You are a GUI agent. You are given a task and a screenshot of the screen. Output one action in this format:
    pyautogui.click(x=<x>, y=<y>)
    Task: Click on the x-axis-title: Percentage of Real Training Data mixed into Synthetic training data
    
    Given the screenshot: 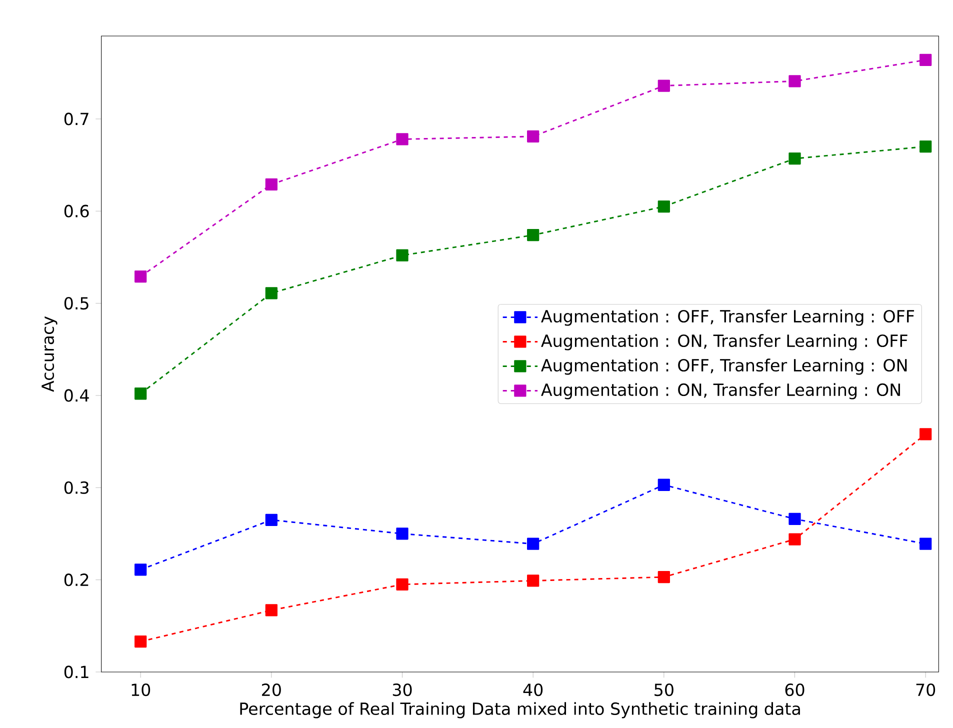 What is the action you would take?
    pyautogui.click(x=520, y=710)
    